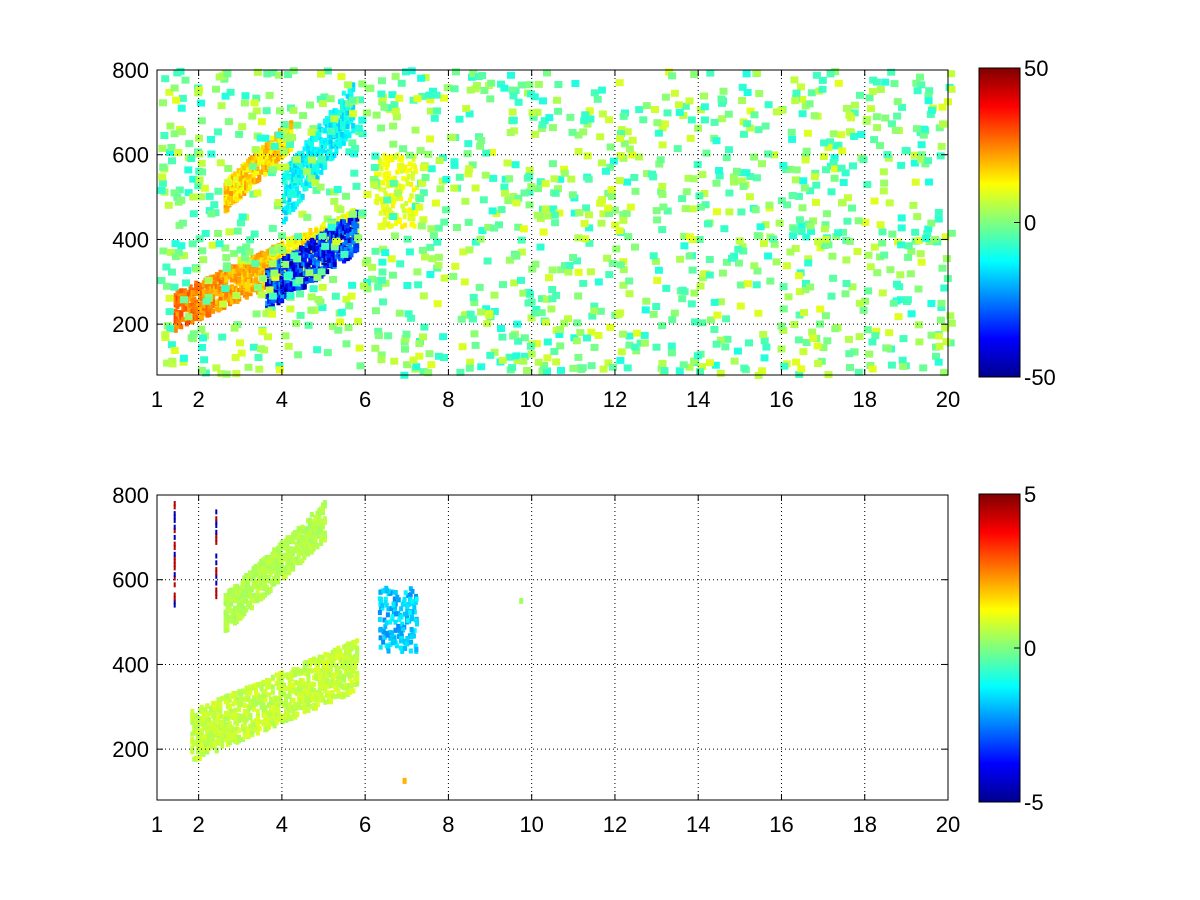  What do you see at coordinates (1036, 68) in the screenshot?
I see `colorbar-tick-label: 50` at bounding box center [1036, 68].